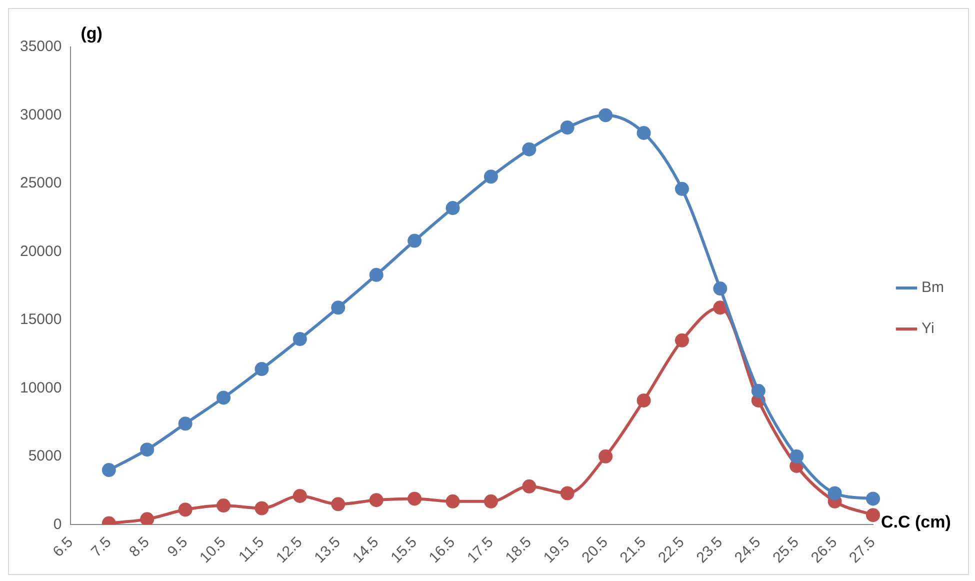 This screenshot has width=975, height=581. I want to click on legend-label: Yi, so click(928, 329).